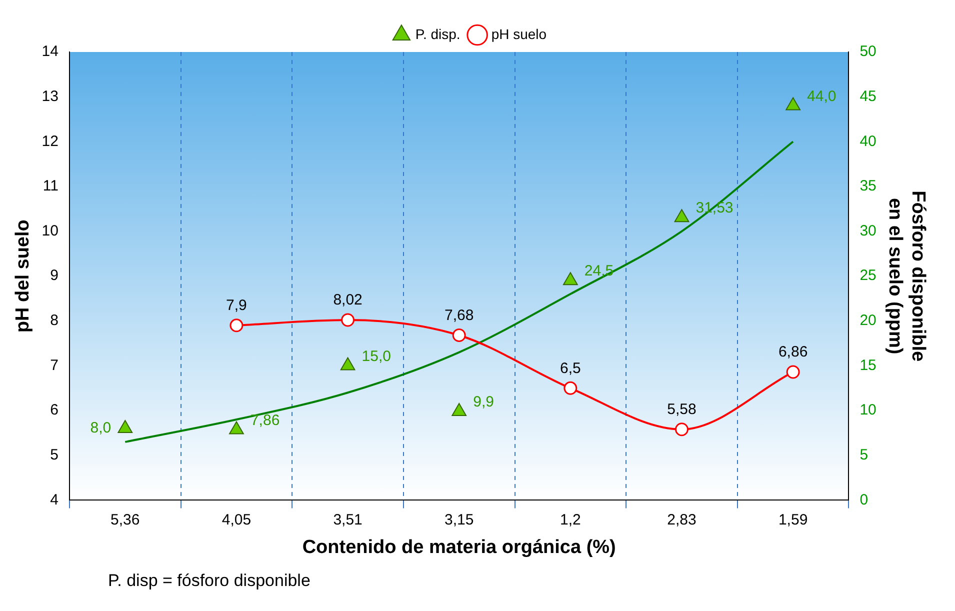 The width and height of the screenshot is (955, 611). Describe the element at coordinates (570, 519) in the screenshot. I see `x-tick-label: 1,2` at that location.